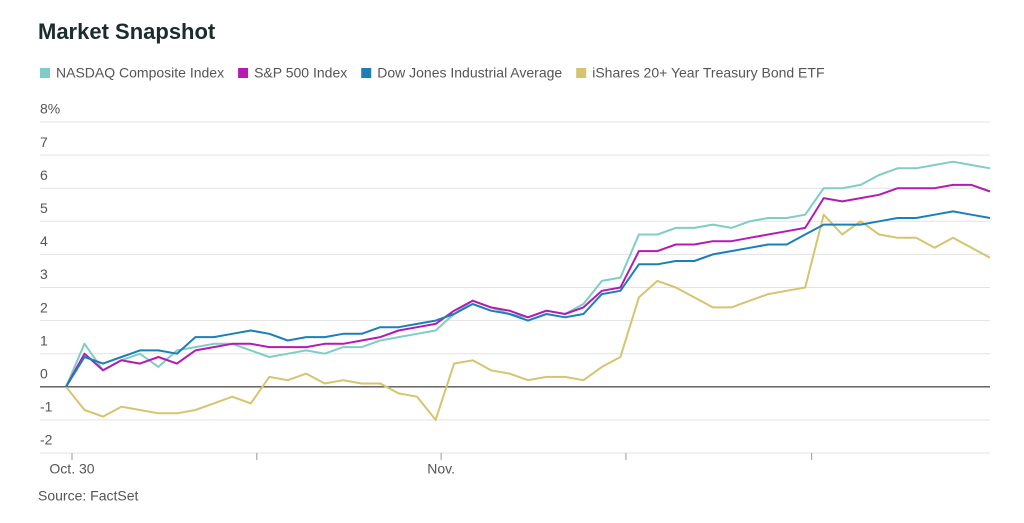 The height and width of the screenshot is (523, 1024). Describe the element at coordinates (140, 73) in the screenshot. I see `legend-label: NASDAQ Composite Index` at that location.